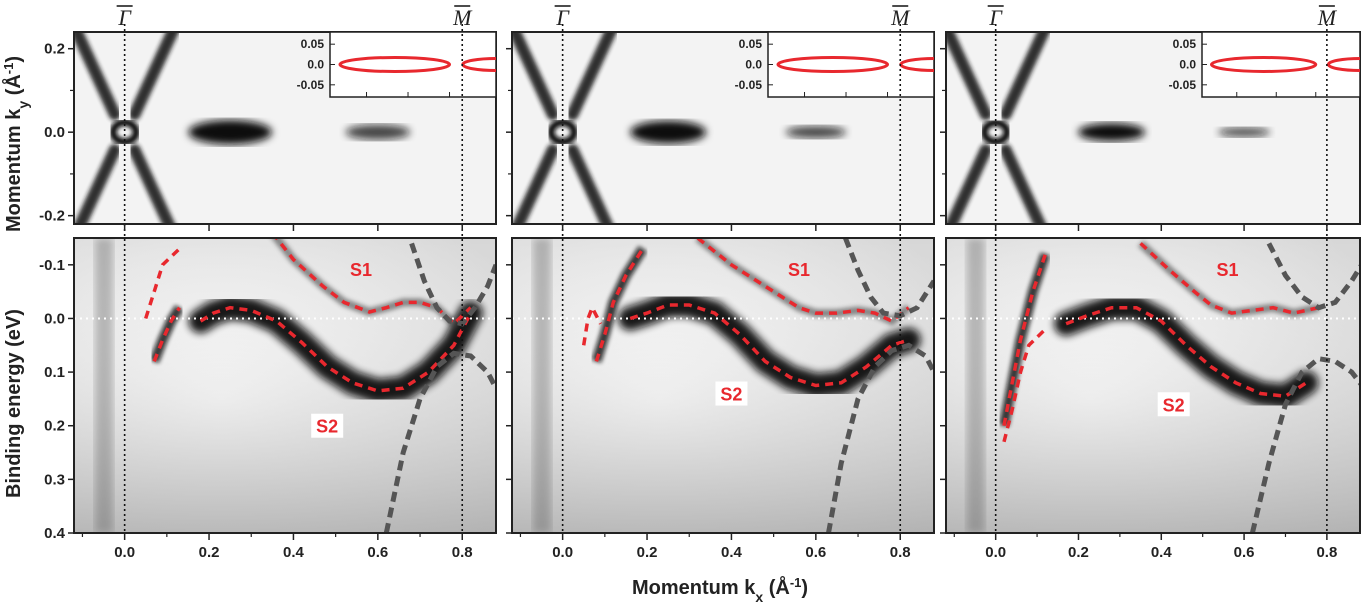 The width and height of the screenshot is (1363, 603). Describe the element at coordinates (54, 49) in the screenshot. I see `top-y-tick-label: 0.2` at that location.